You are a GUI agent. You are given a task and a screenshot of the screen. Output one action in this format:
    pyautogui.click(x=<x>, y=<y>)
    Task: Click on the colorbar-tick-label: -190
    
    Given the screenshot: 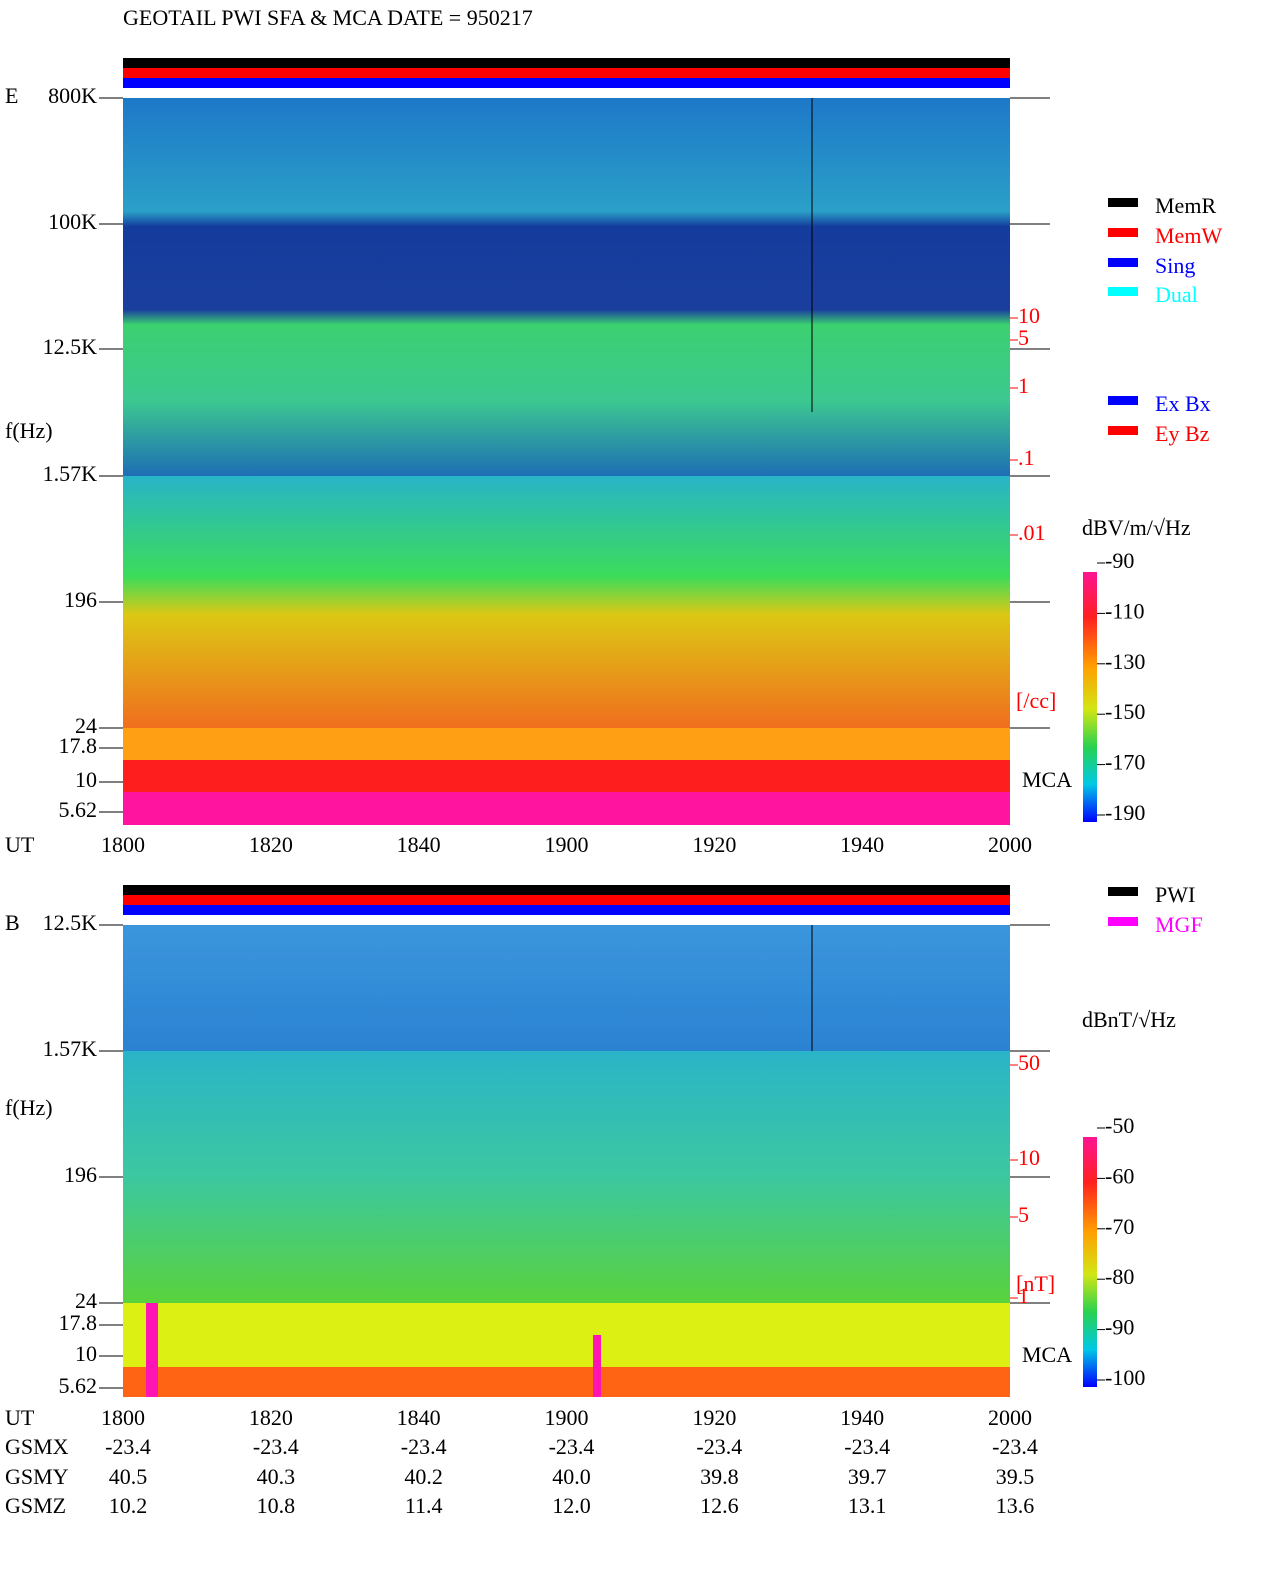 What is the action you would take?
    pyautogui.click(x=1125, y=812)
    